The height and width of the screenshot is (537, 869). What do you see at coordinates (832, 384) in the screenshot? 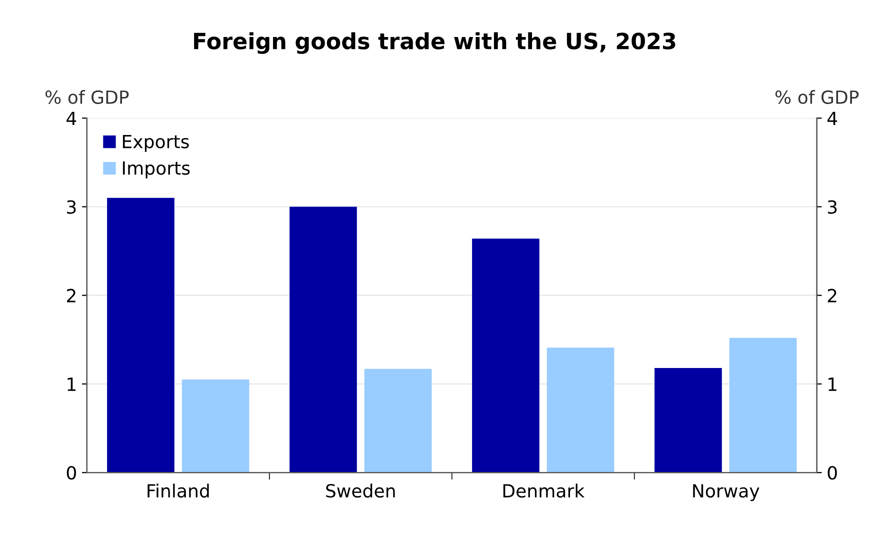
I see `y2-tick-label: 1` at bounding box center [832, 384].